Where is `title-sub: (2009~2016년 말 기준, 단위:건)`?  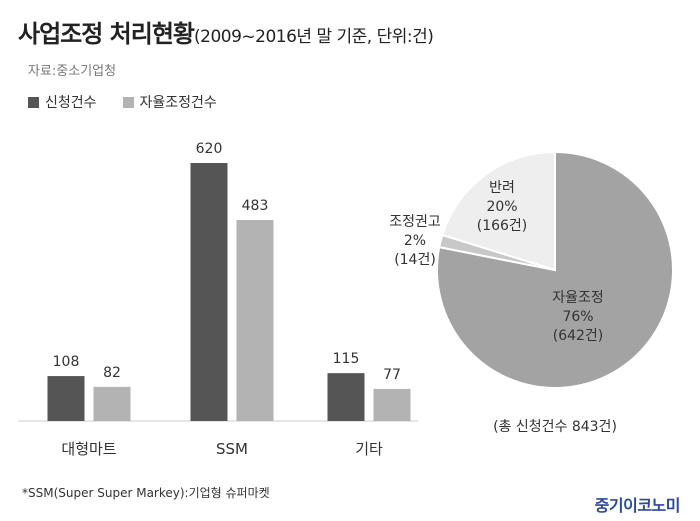
title-sub: (2009~2016년 말 기준, 단위:건) is located at coordinates (314, 37).